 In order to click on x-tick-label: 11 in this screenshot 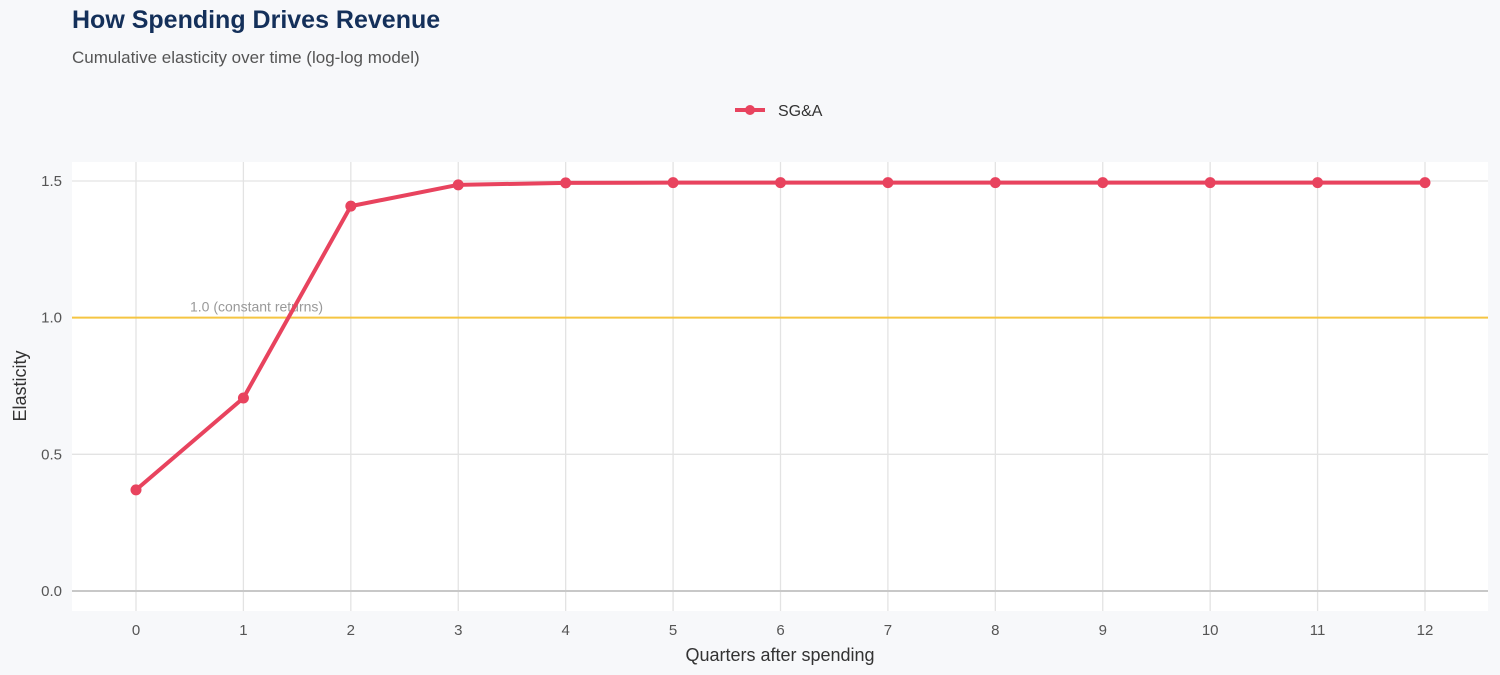, I will do `click(1318, 630)`.